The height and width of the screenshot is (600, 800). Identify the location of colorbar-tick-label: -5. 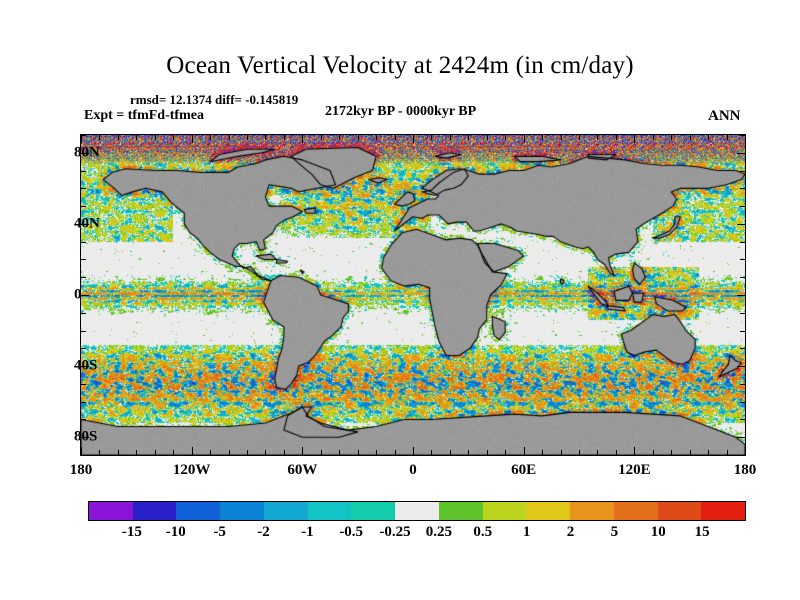
(219, 532).